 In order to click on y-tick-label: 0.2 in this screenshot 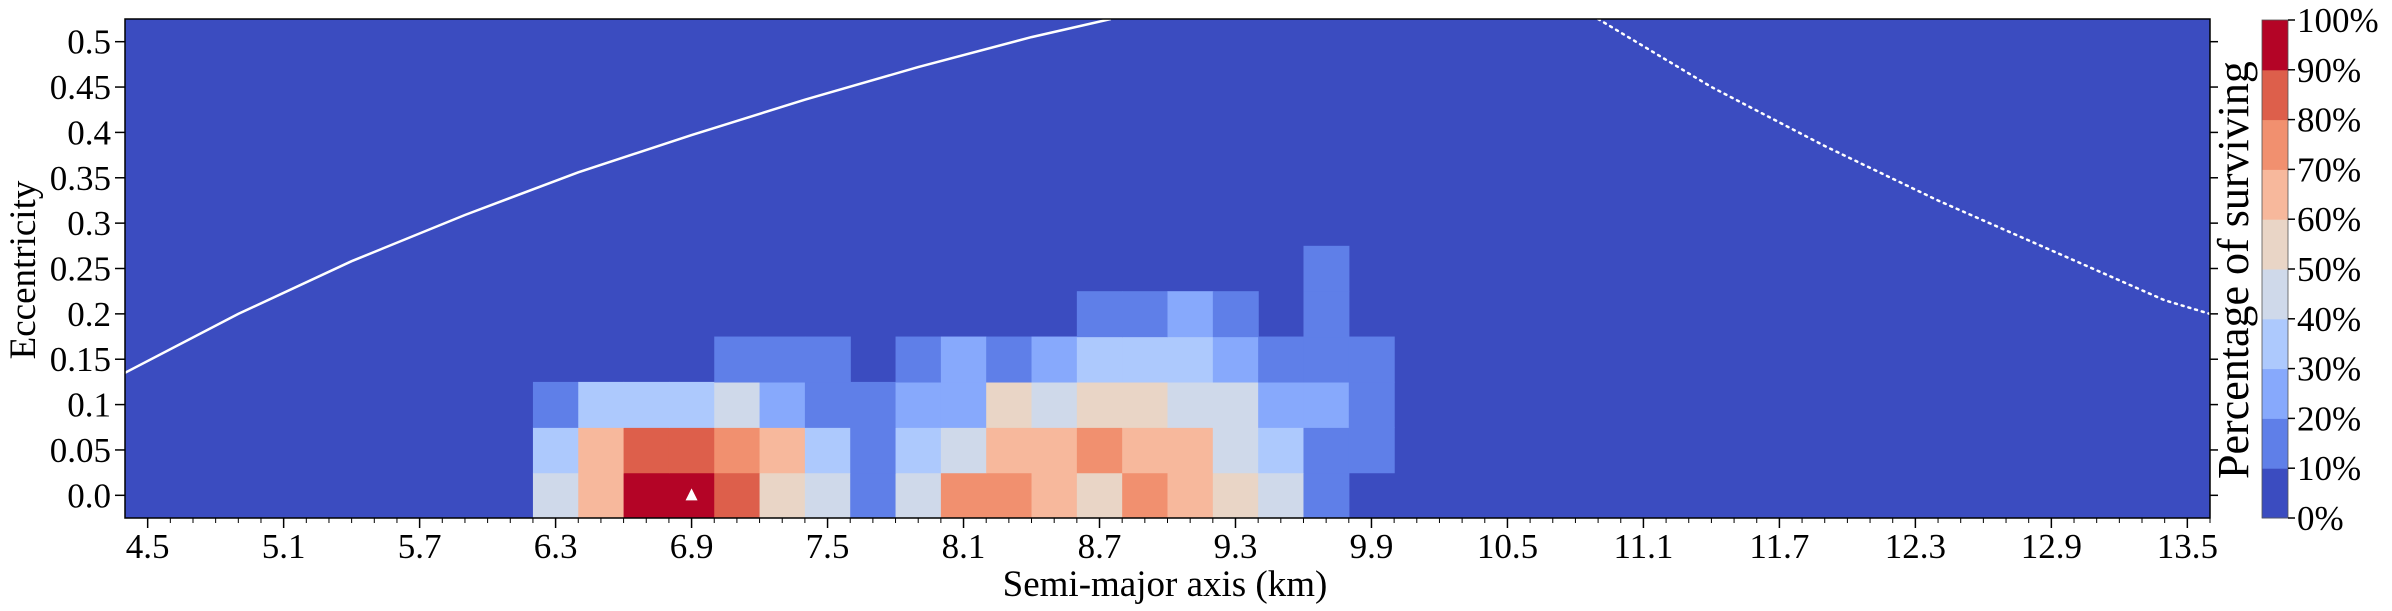, I will do `click(89, 314)`.